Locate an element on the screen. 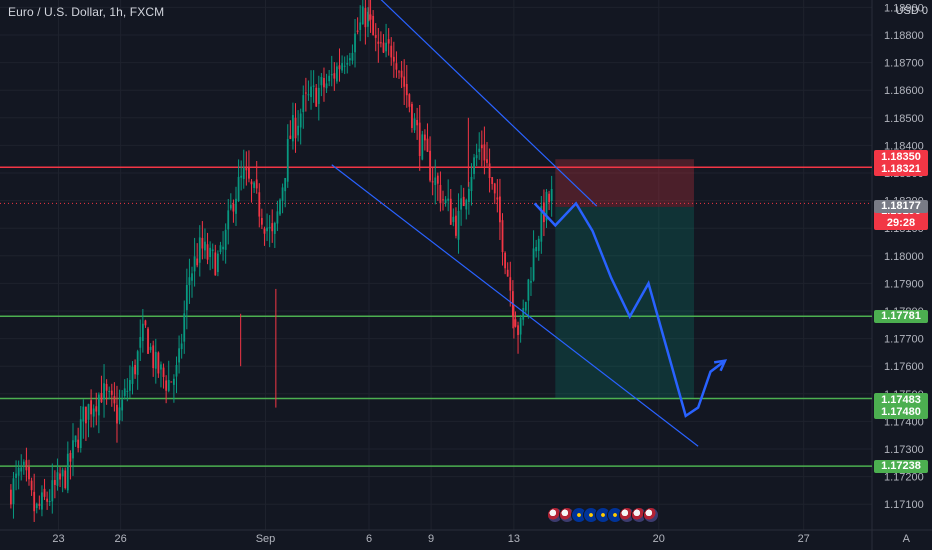 This screenshot has width=932, height=550. support-price-tag-1: 1.17781 is located at coordinates (901, 316).